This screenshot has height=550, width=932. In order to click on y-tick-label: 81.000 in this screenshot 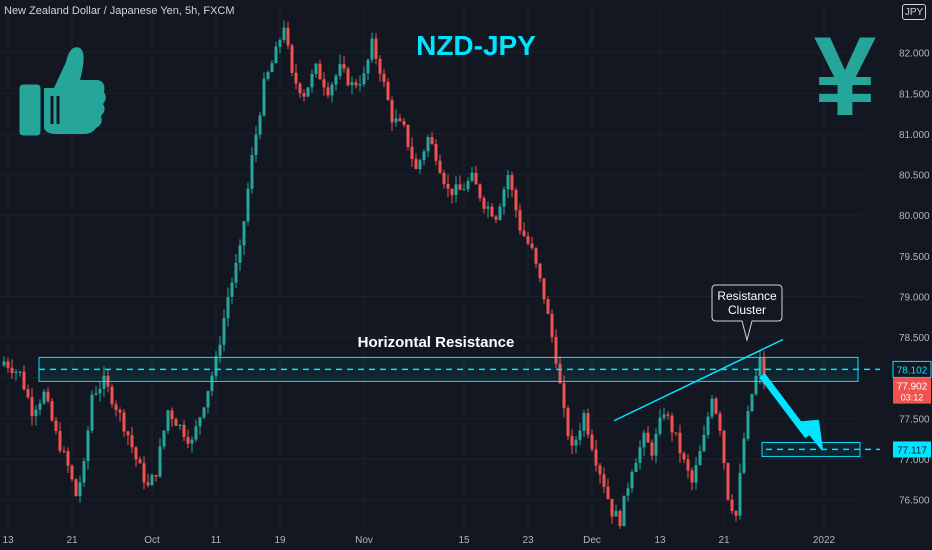, I will do `click(914, 135)`.